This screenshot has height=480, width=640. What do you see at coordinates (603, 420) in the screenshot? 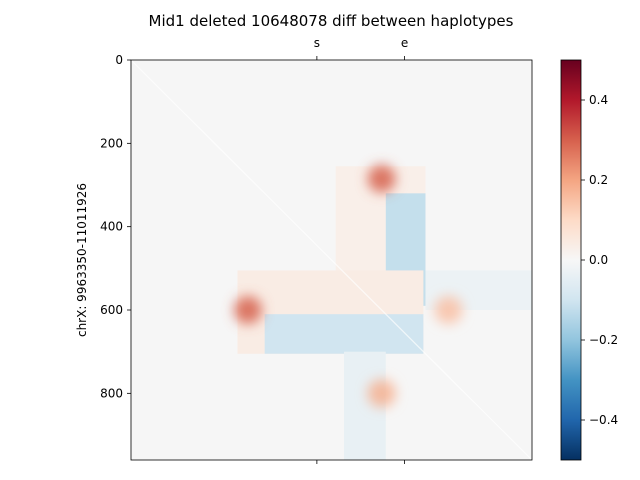
I see `colorbar-tick-label: −0.4` at bounding box center [603, 420].